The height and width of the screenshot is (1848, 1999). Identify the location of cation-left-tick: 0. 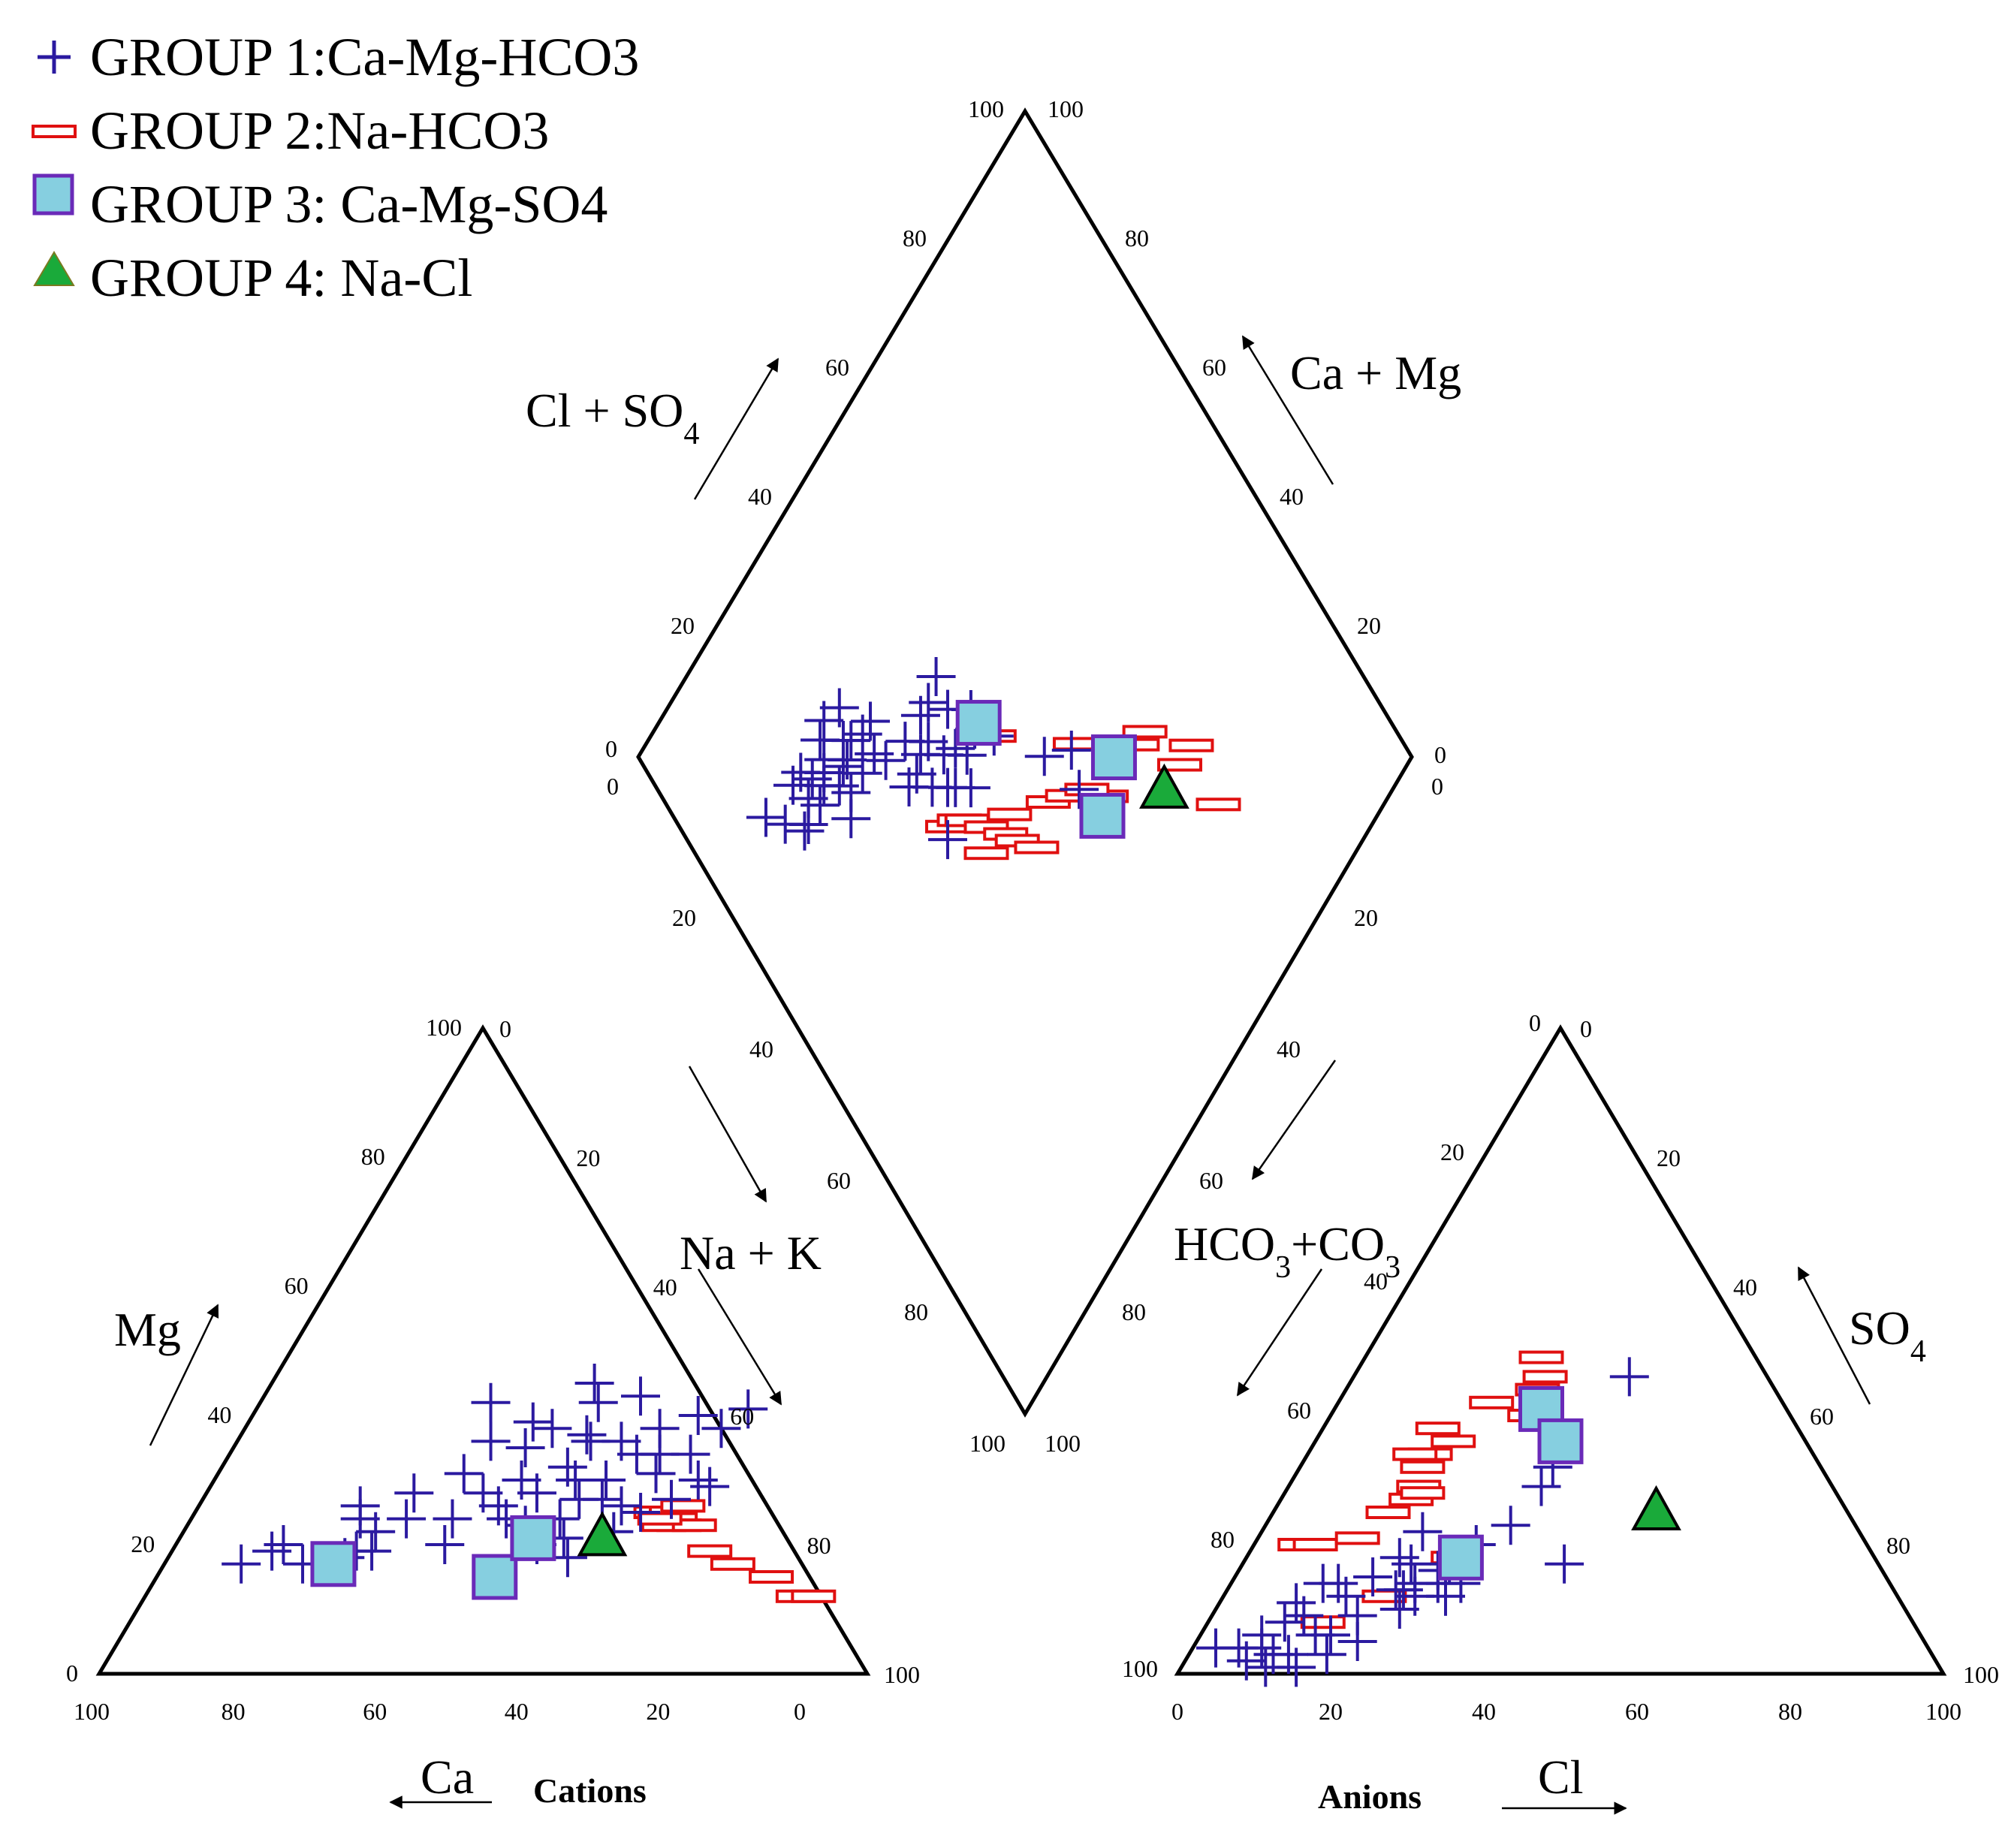
(72, 1673).